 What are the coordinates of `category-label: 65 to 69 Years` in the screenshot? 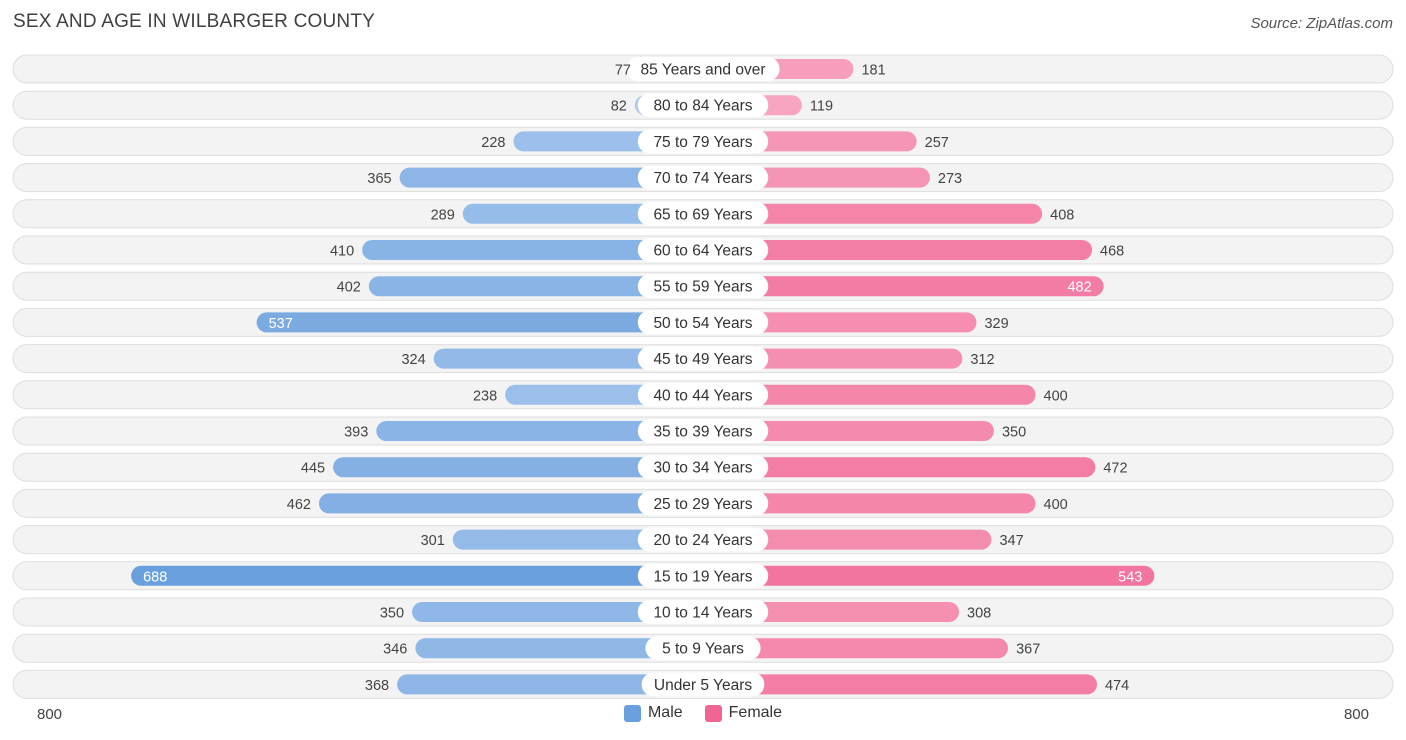 It's located at (702, 214).